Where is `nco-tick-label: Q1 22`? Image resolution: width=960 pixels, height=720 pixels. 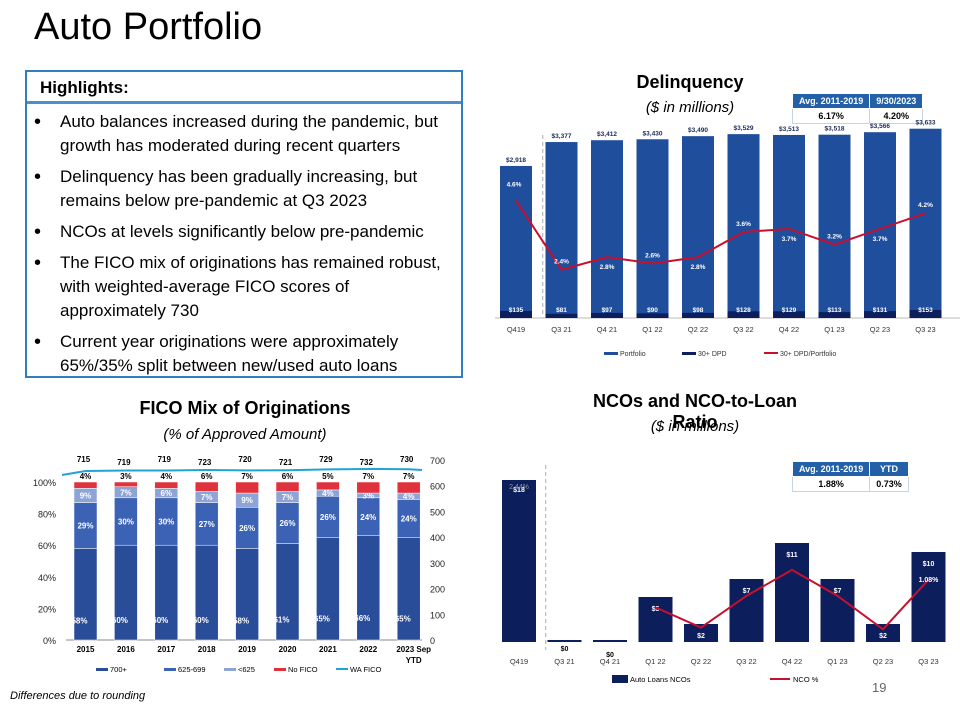
nco-tick-label: Q1 22 is located at coordinates (655, 661).